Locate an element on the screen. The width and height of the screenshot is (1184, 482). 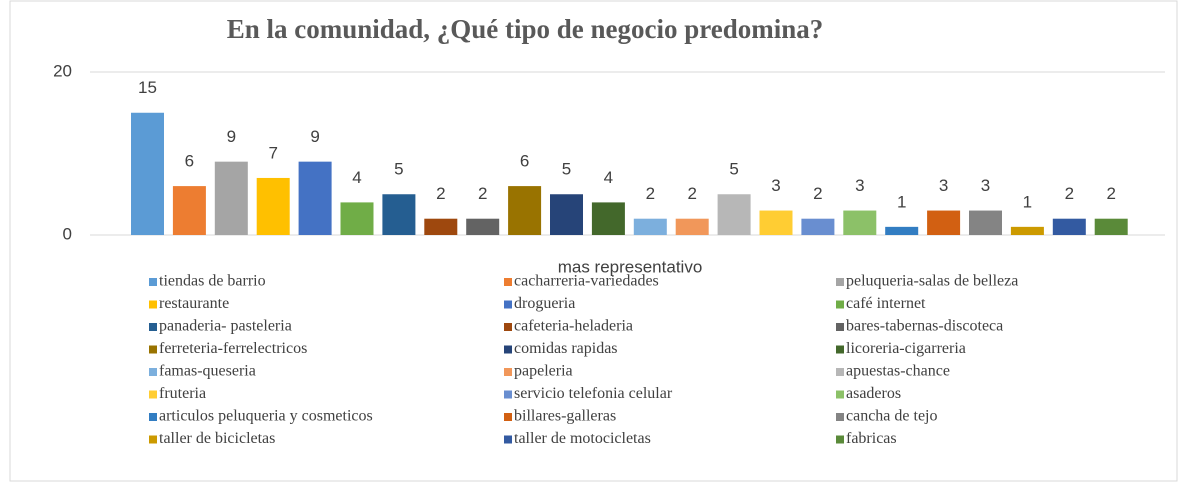
y-tick-label: 0 is located at coordinates (67, 233).